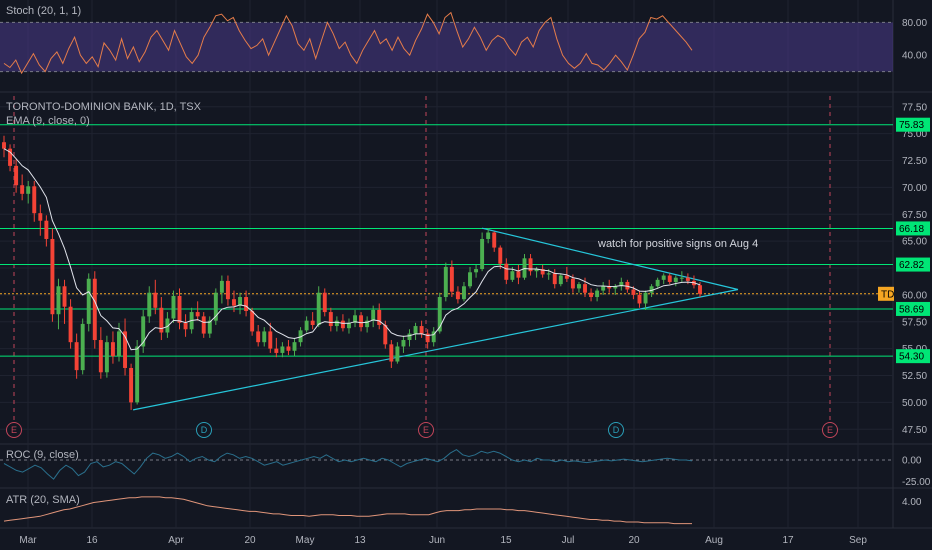 The width and height of the screenshot is (932, 550). I want to click on level-tag-box, so click(913, 356).